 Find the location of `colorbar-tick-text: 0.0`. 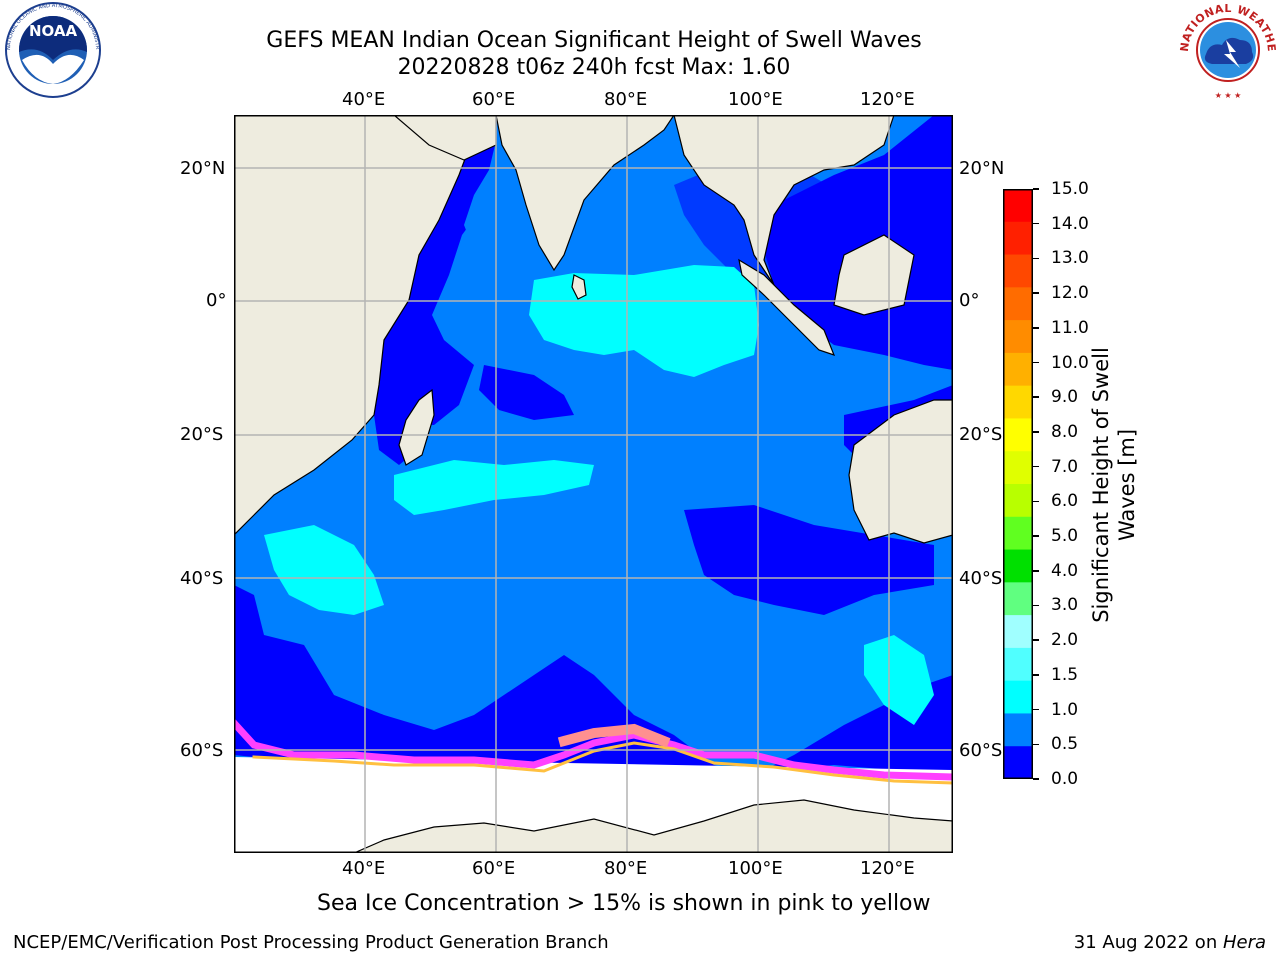

colorbar-tick-text: 0.0 is located at coordinates (1065, 779).